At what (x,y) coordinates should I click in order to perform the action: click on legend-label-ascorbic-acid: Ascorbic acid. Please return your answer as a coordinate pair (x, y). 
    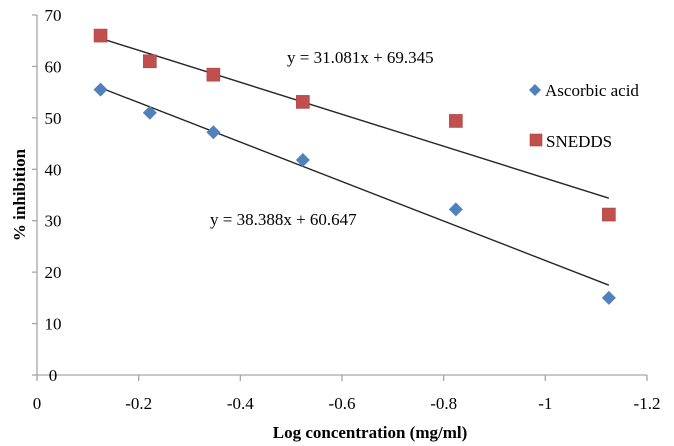
    Looking at the image, I should click on (592, 90).